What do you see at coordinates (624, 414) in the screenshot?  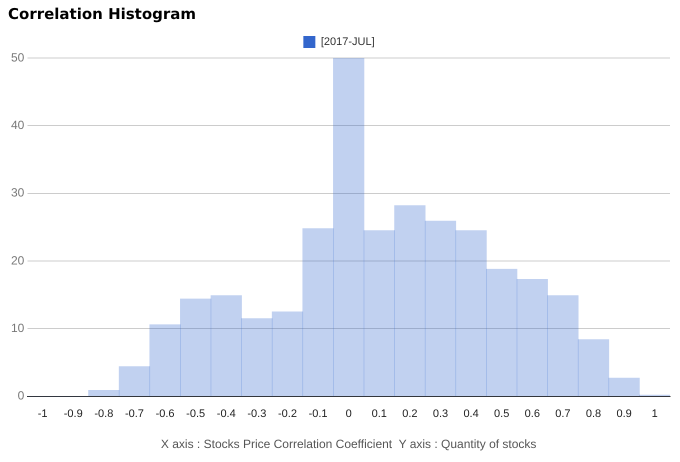 I see `x-tick-label: 0.9` at bounding box center [624, 414].